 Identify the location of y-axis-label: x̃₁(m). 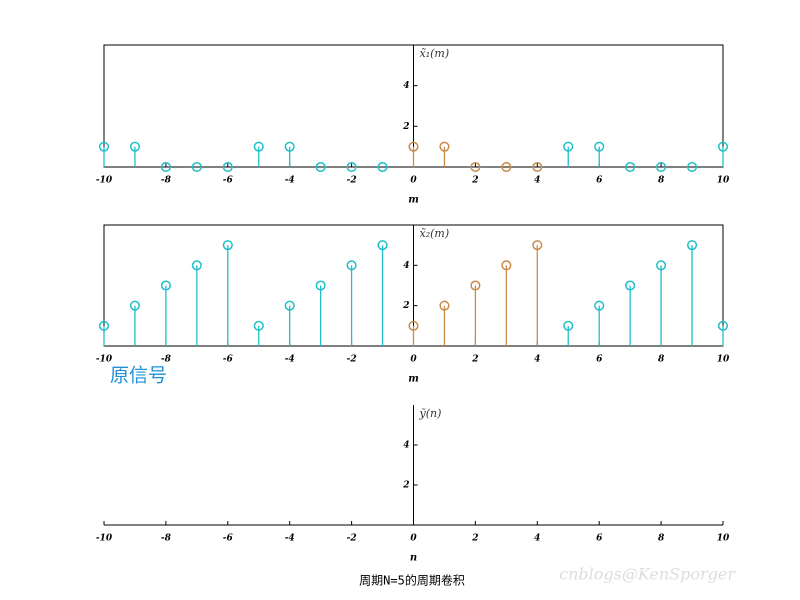
(435, 53).